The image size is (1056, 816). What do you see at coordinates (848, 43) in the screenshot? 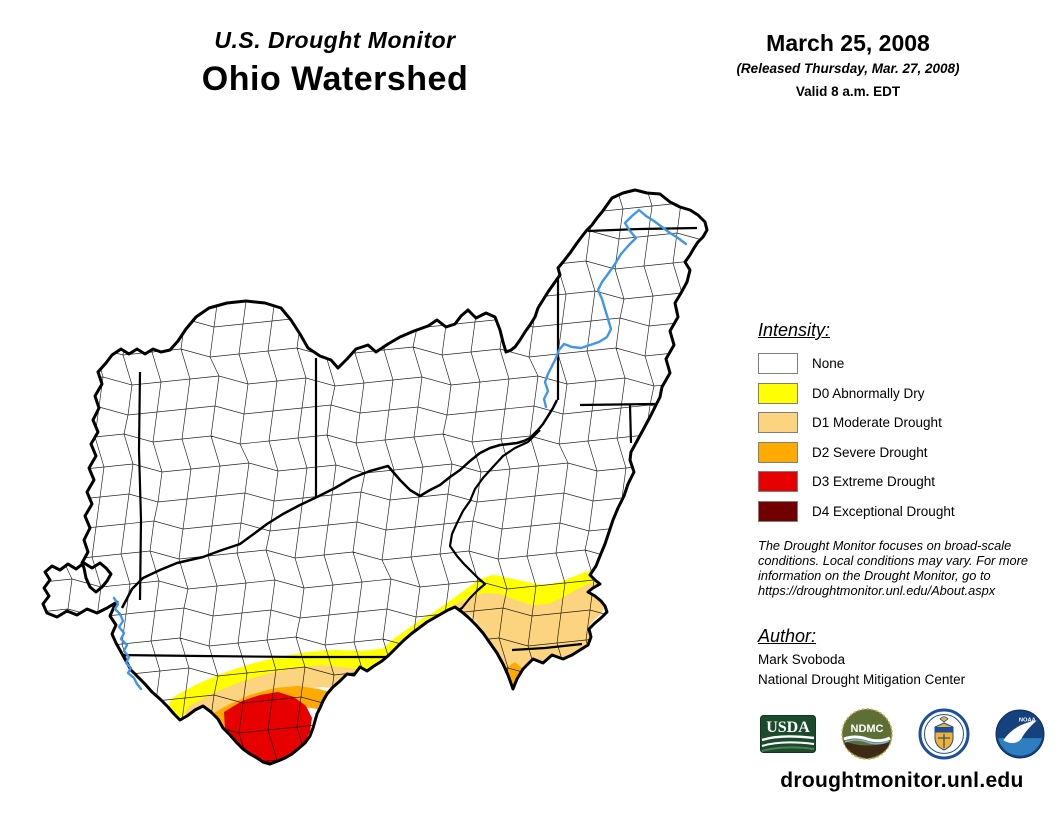
I see `map-date: March 25, 2008` at bounding box center [848, 43].